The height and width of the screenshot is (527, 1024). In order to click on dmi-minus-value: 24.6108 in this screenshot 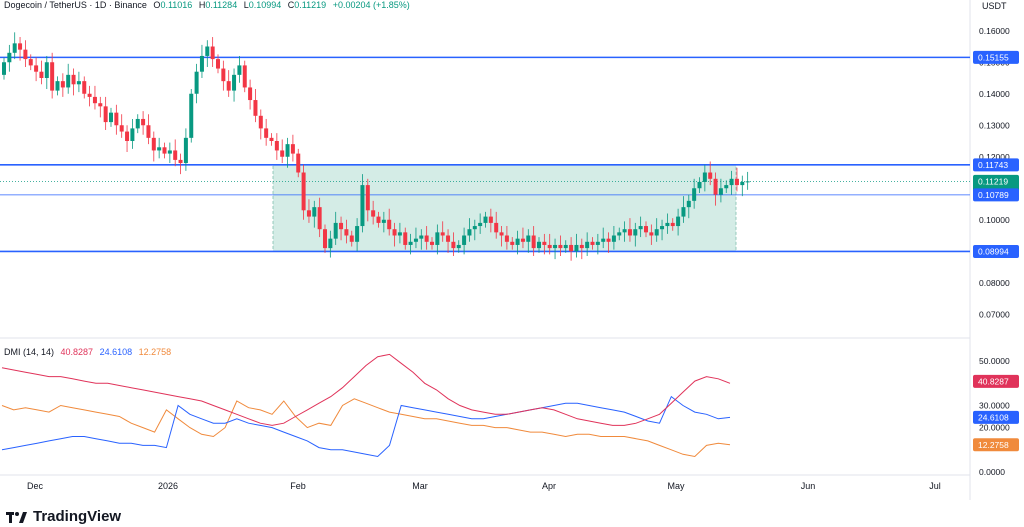, I will do `click(116, 352)`.